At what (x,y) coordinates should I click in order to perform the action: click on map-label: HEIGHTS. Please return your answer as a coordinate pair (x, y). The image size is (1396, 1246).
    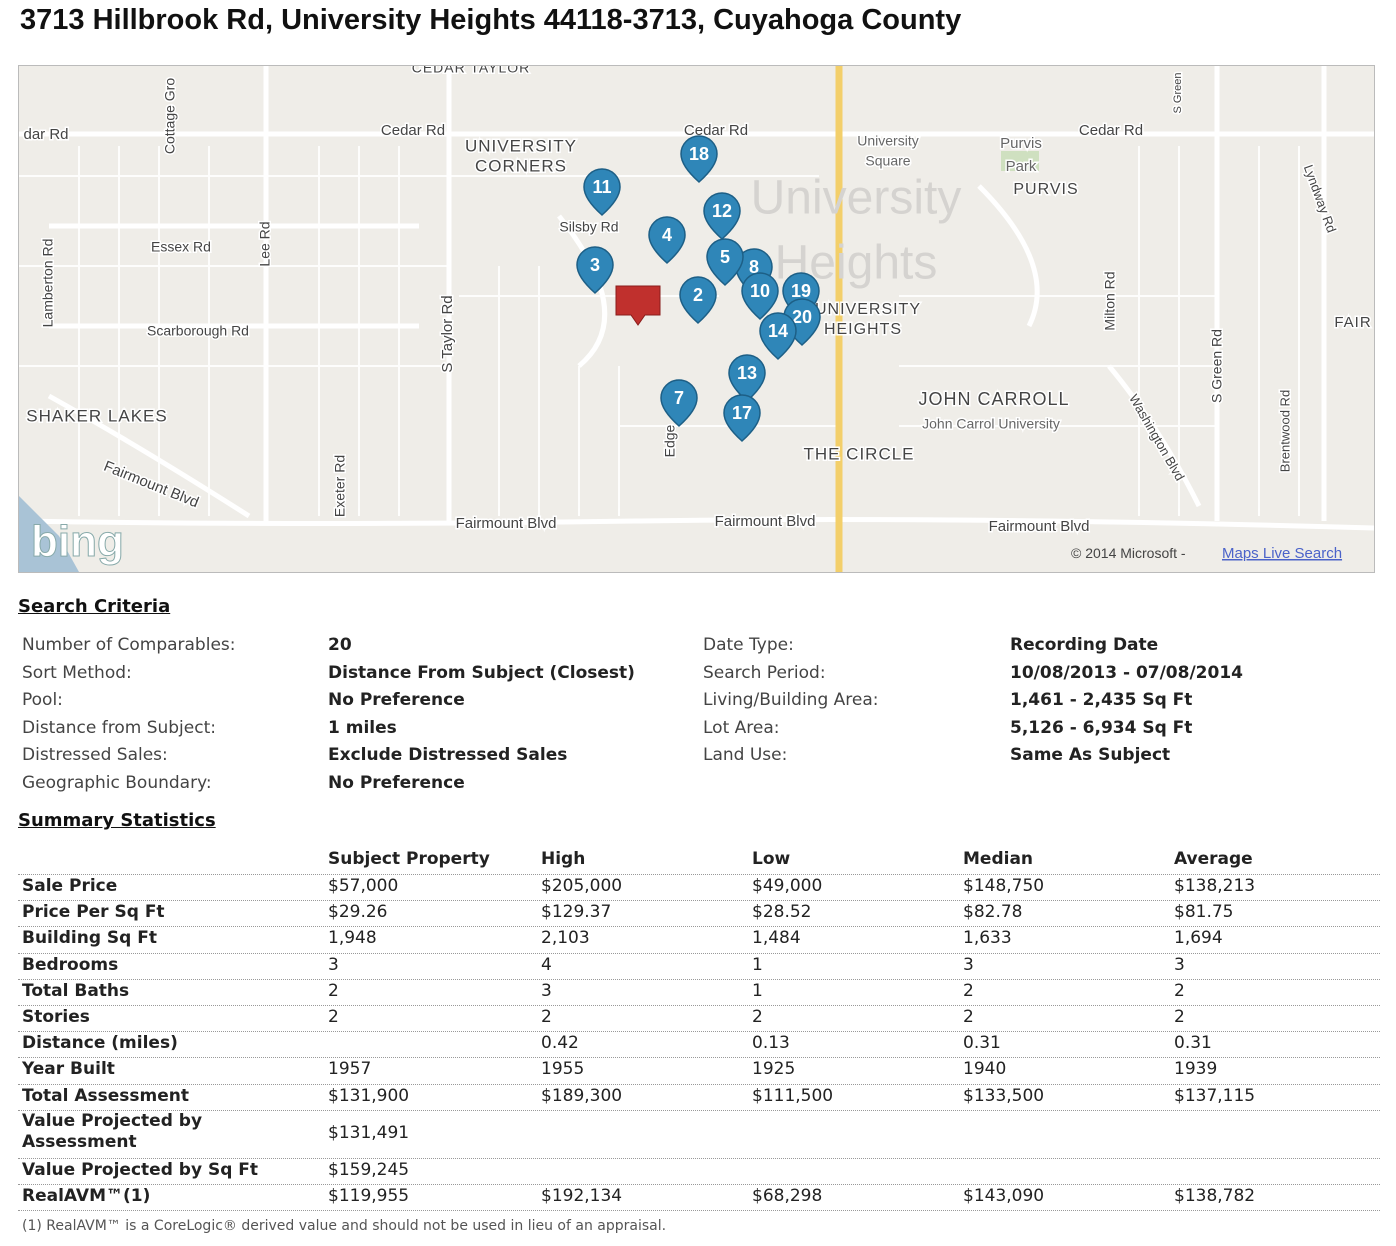
    Looking at the image, I should click on (863, 329).